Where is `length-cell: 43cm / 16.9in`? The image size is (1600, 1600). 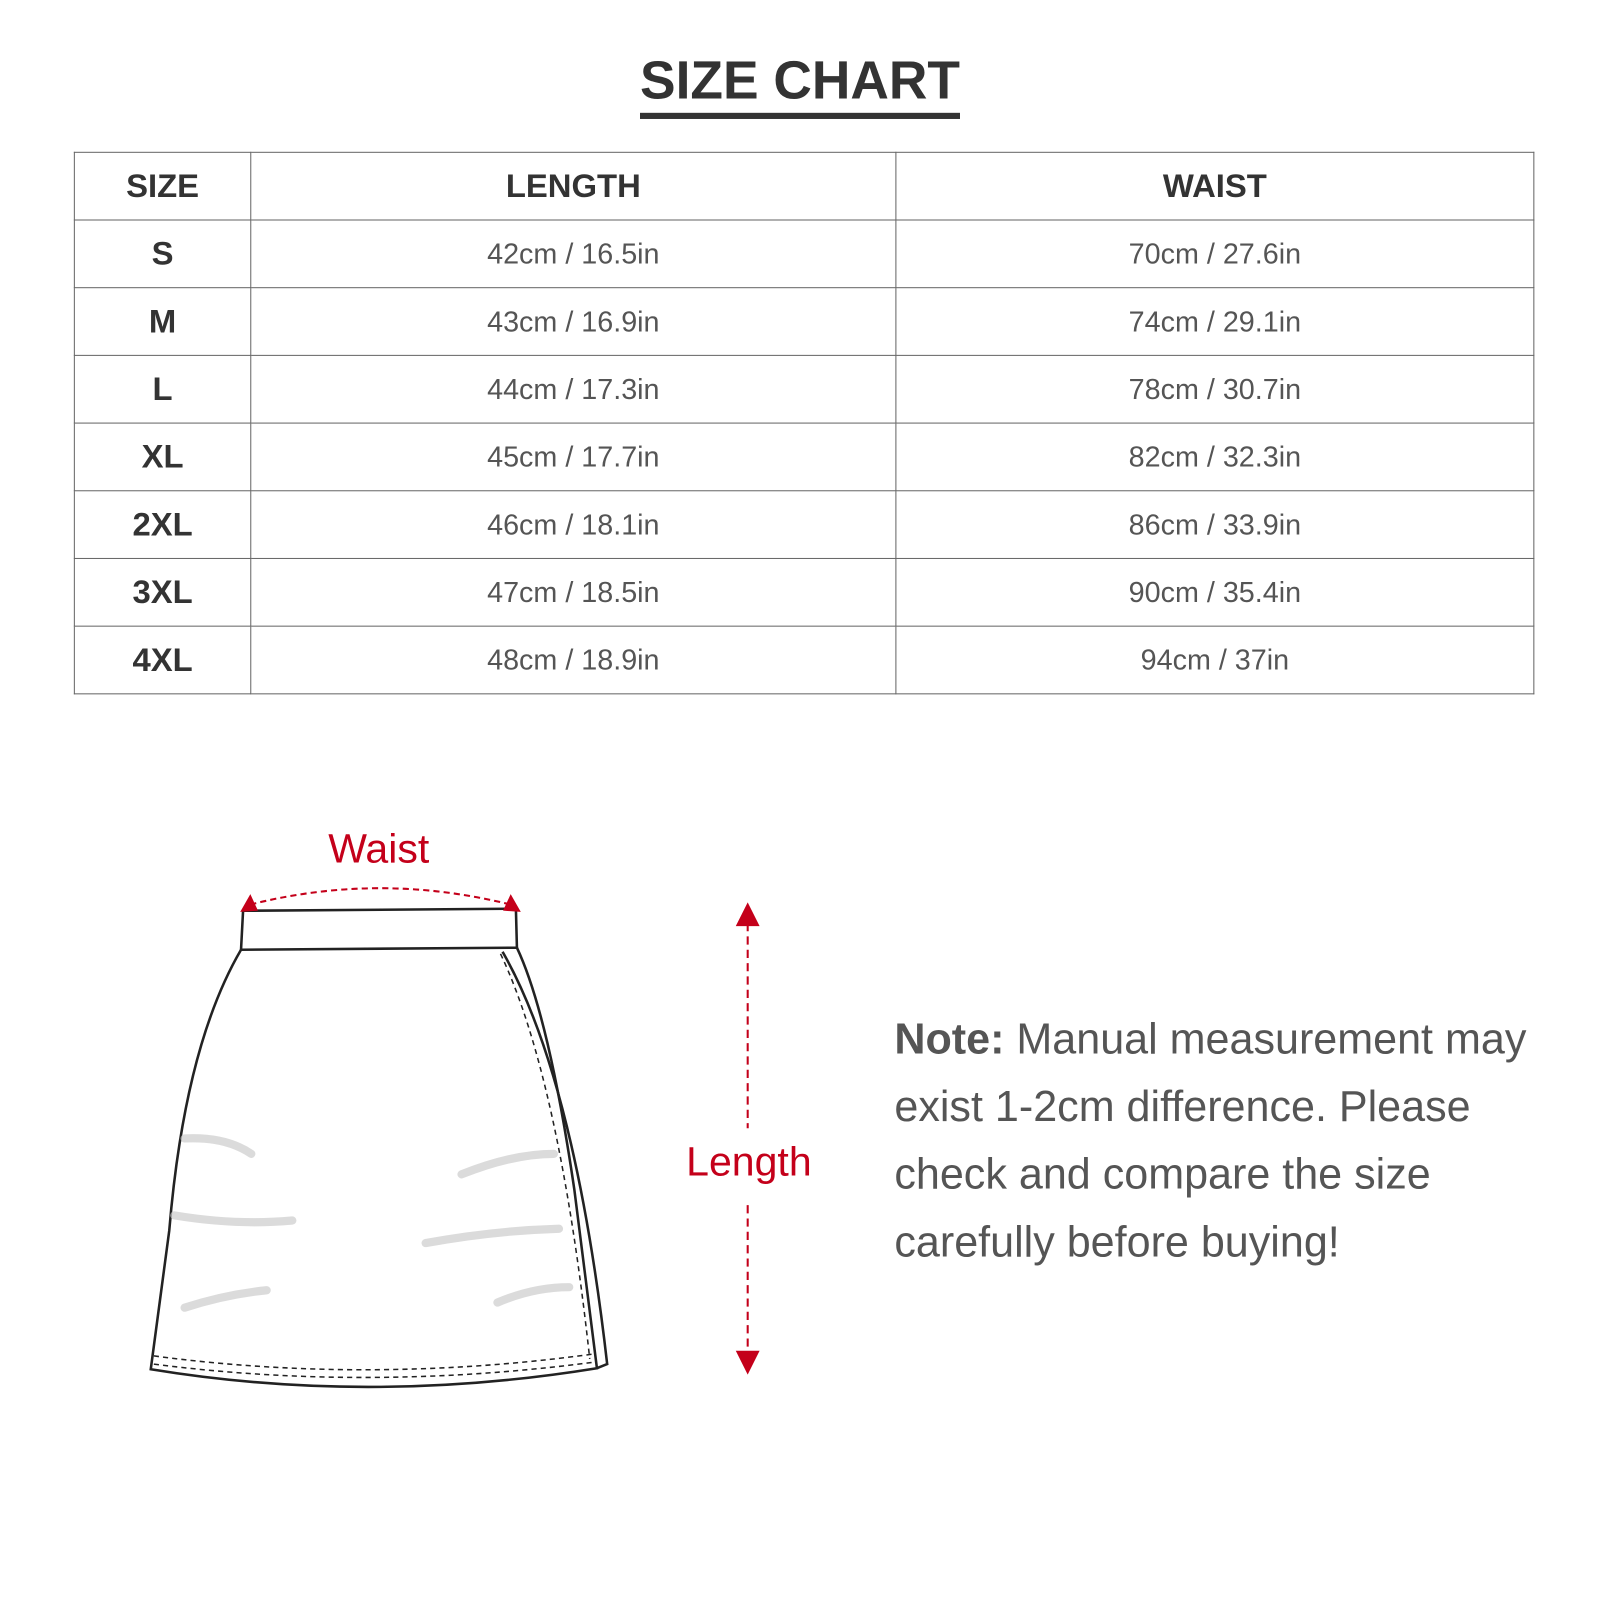
length-cell: 43cm / 16.9in is located at coordinates (573, 321).